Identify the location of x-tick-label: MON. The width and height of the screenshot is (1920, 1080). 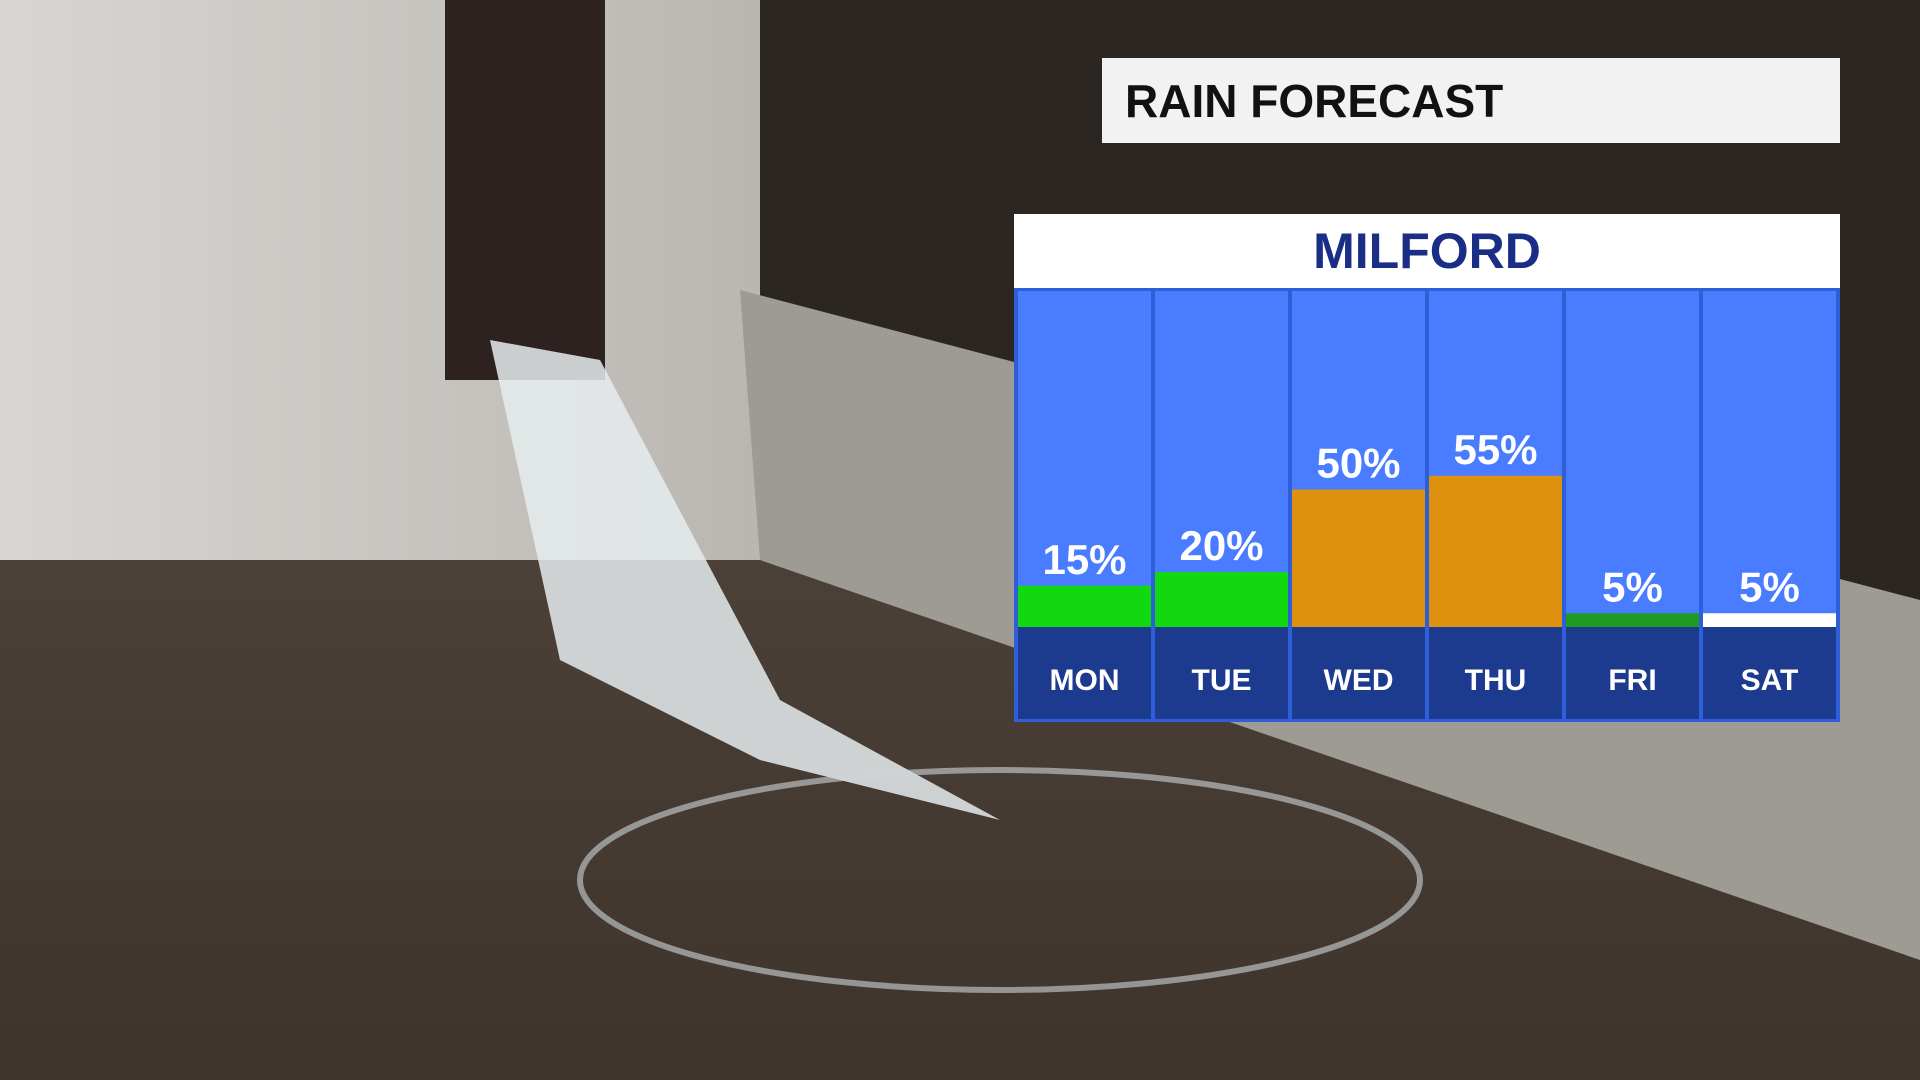
(1085, 680).